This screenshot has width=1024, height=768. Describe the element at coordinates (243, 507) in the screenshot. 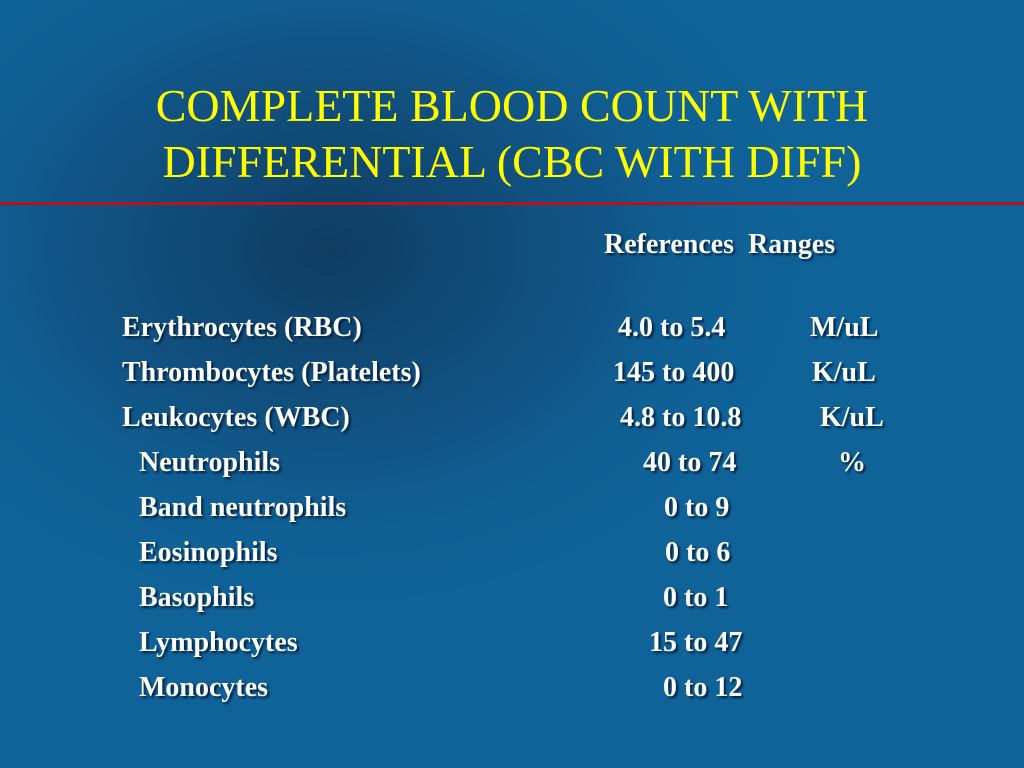

I see `row-4-name: Band neutrophils` at that location.